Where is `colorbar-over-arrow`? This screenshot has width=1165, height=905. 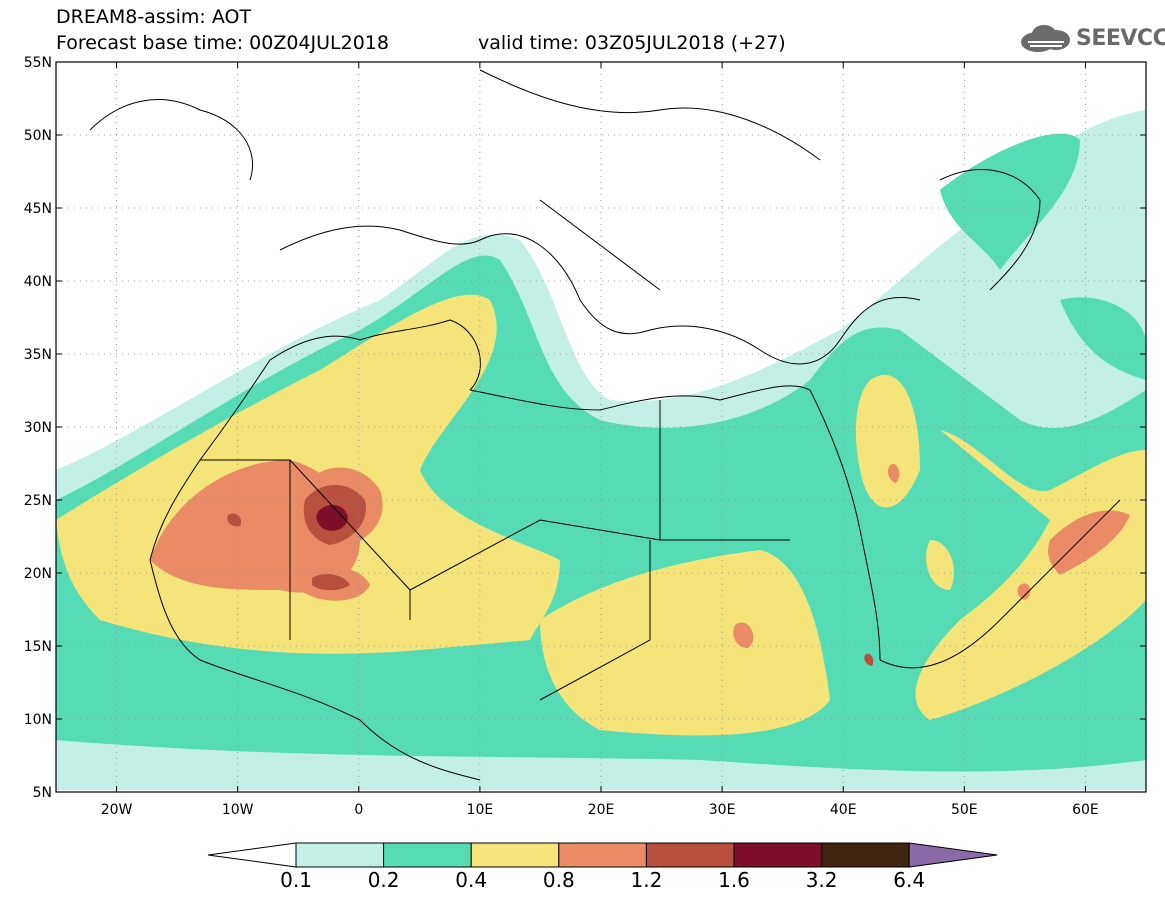
colorbar-over-arrow is located at coordinates (953, 855).